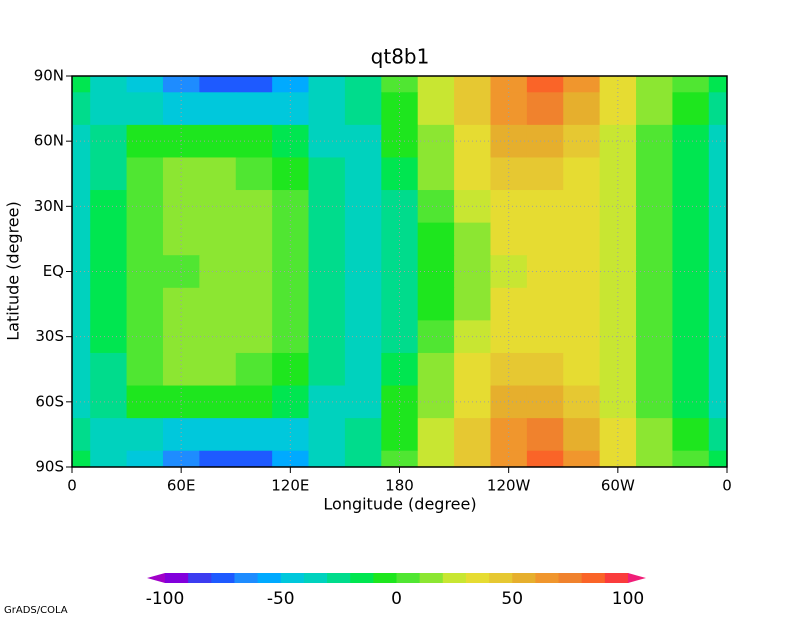 The image size is (800, 618). I want to click on x-tick-label: 0, so click(72, 486).